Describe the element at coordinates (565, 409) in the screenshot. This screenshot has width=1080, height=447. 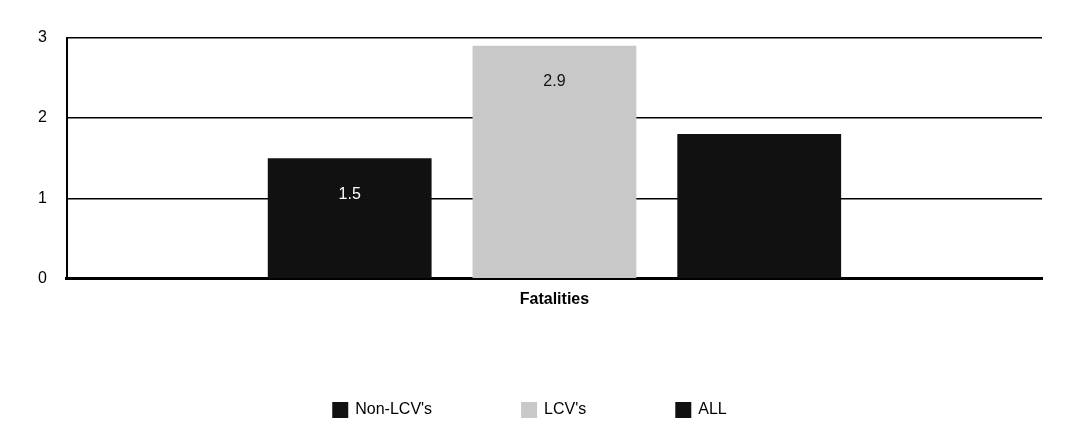
I see `legend-label: LCV's` at that location.